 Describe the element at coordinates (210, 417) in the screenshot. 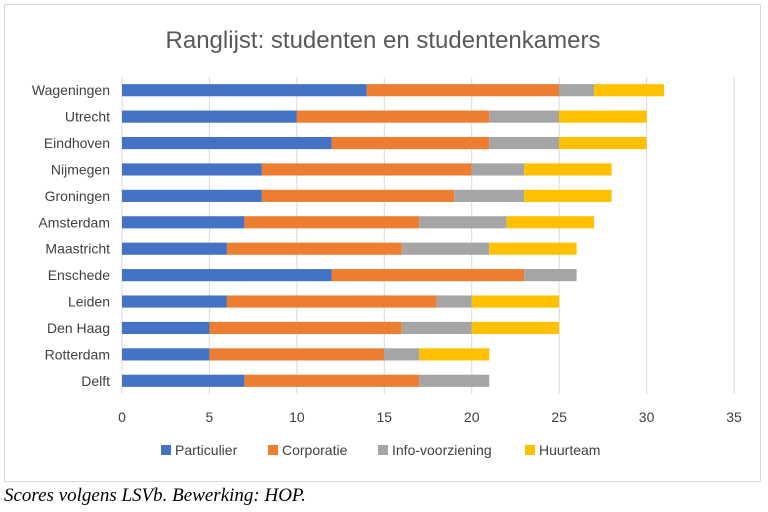

I see `x-tick-label: 5` at that location.